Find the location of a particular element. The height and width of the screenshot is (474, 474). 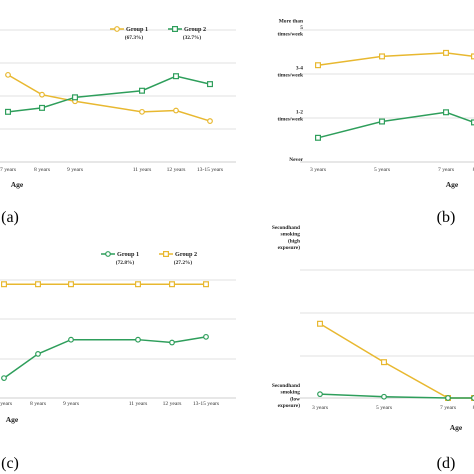

y-tick-label: 3-4 times/week is located at coordinates (291, 72).